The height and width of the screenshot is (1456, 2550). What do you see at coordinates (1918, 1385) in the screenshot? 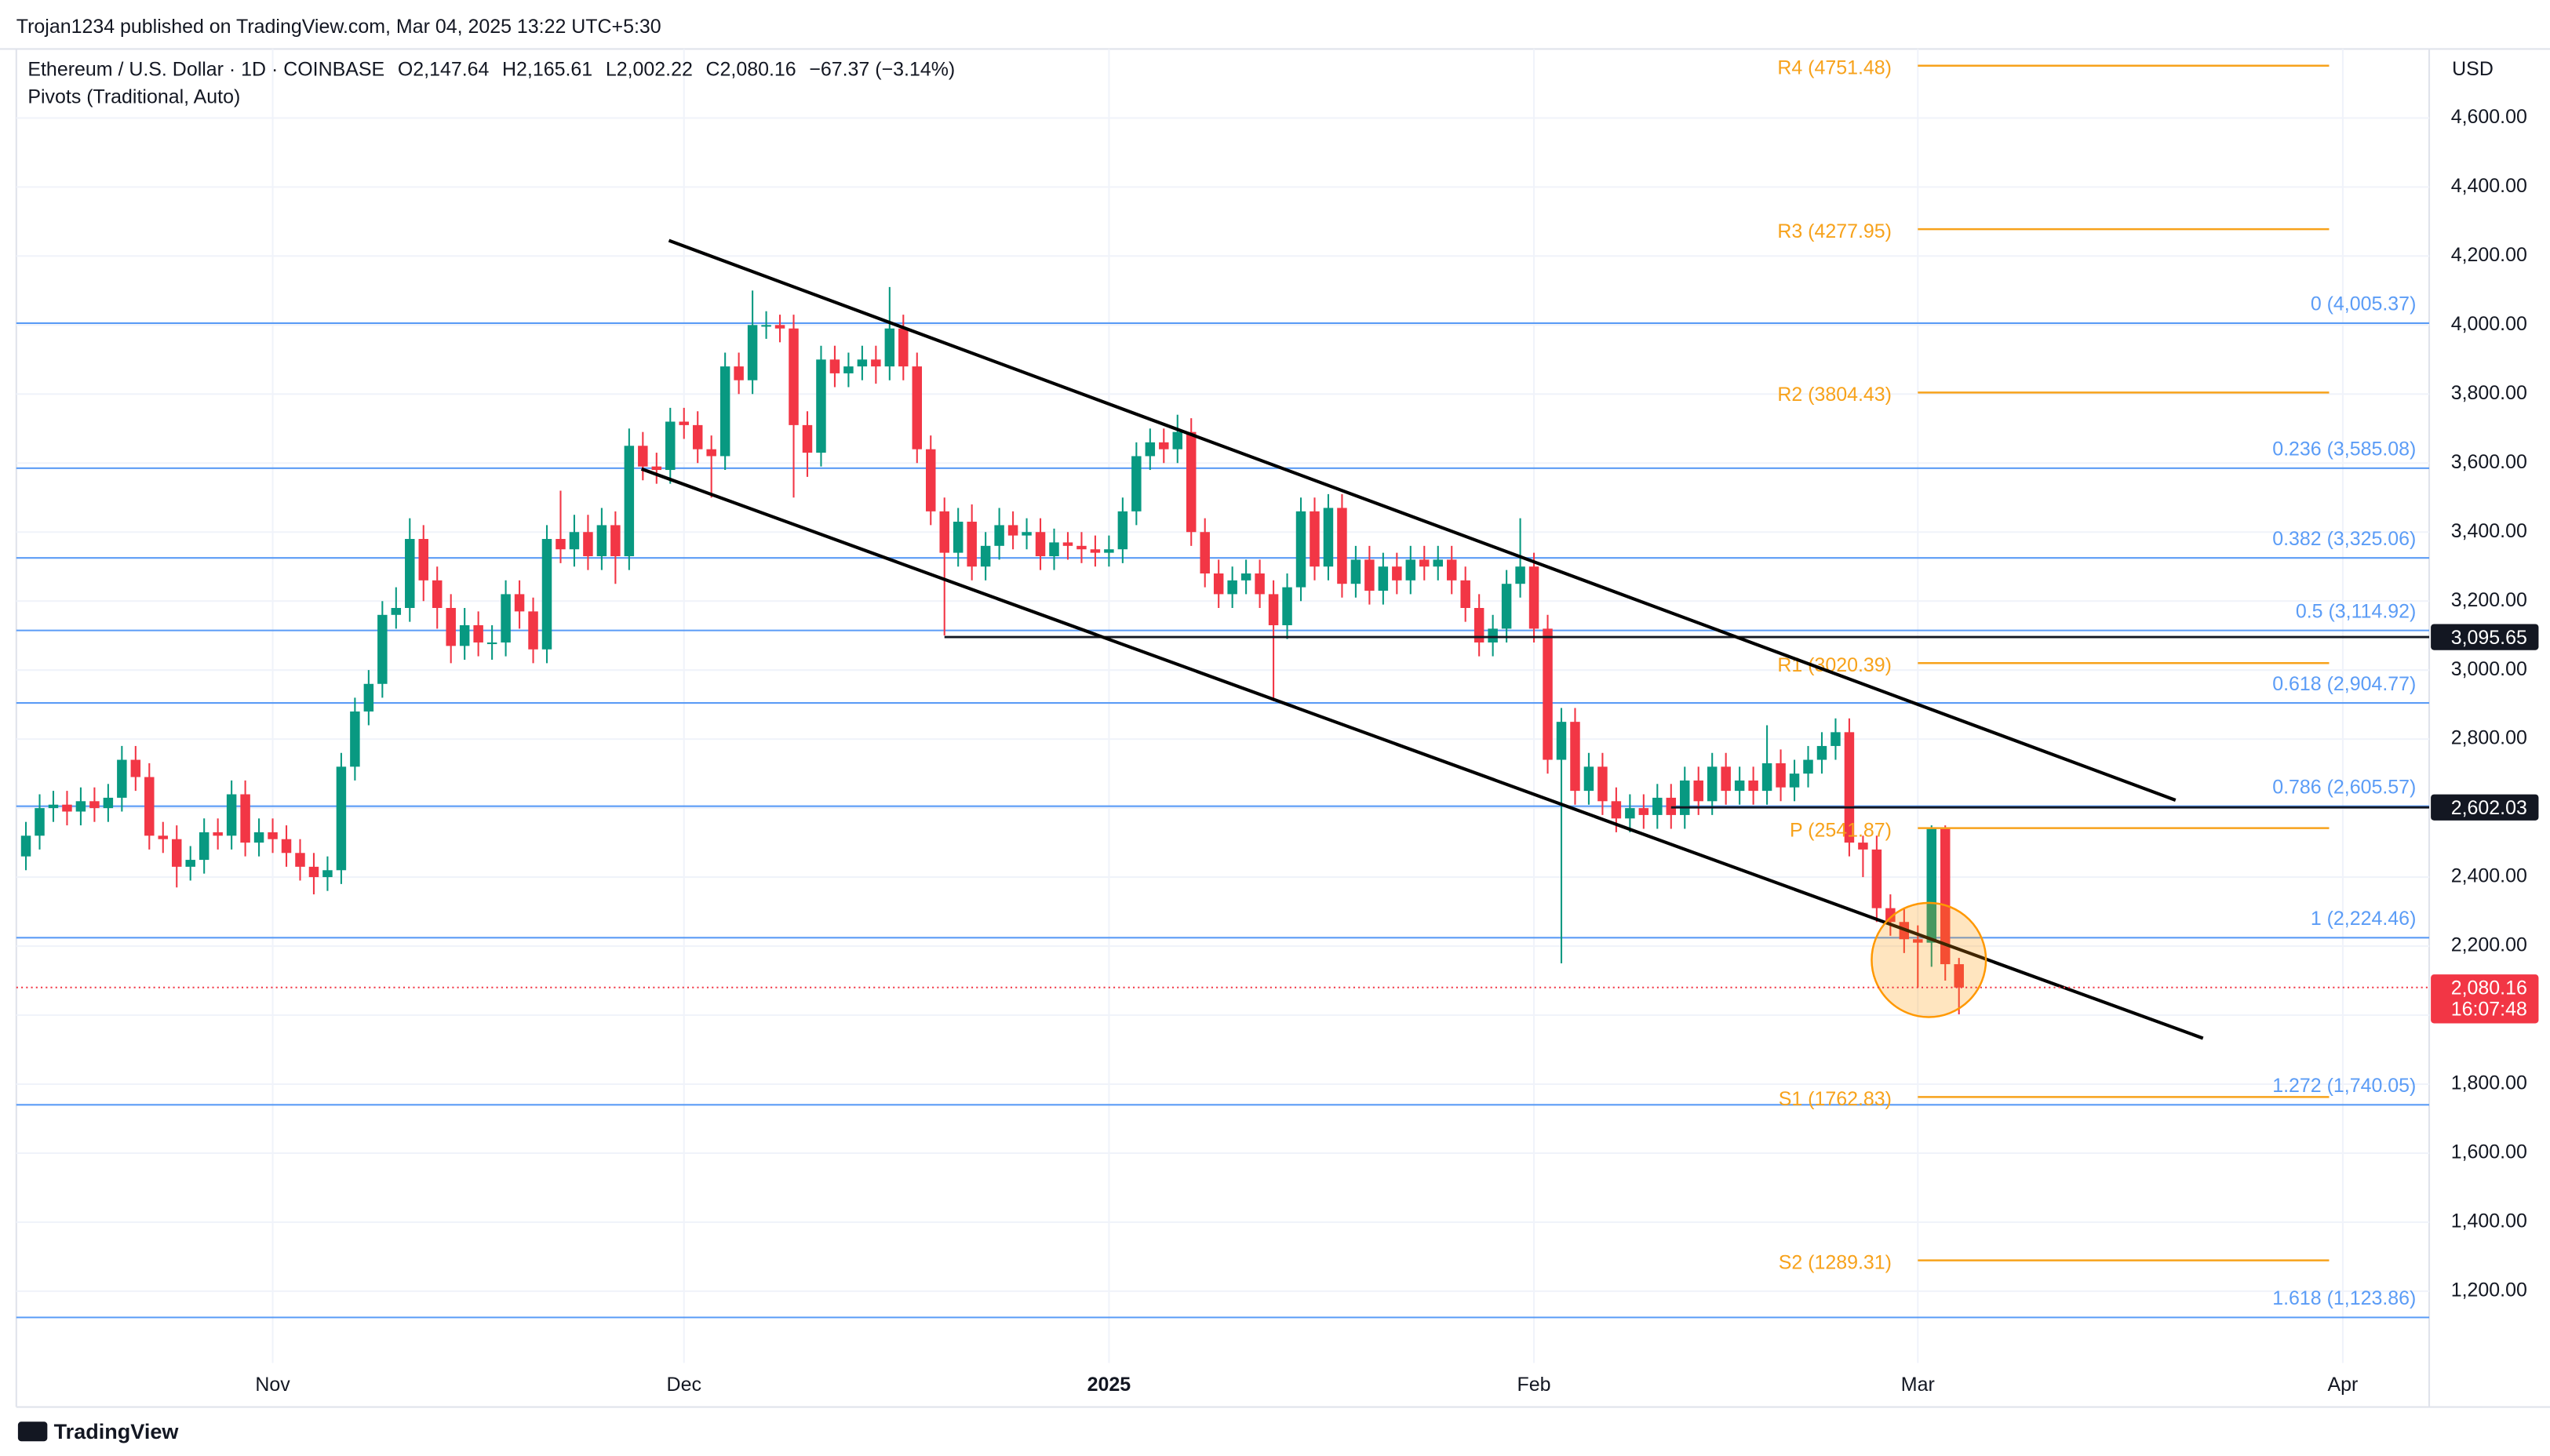
I see `x-tick-label: Mar` at bounding box center [1918, 1385].